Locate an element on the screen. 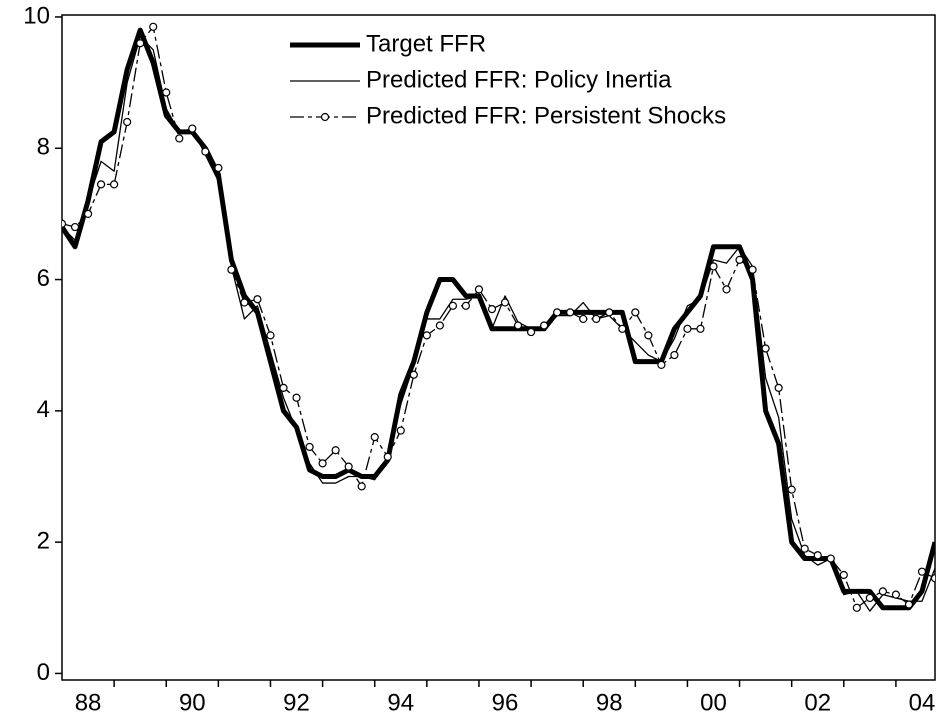 The height and width of the screenshot is (721, 937). y-tick-label: 2 is located at coordinates (43, 540).